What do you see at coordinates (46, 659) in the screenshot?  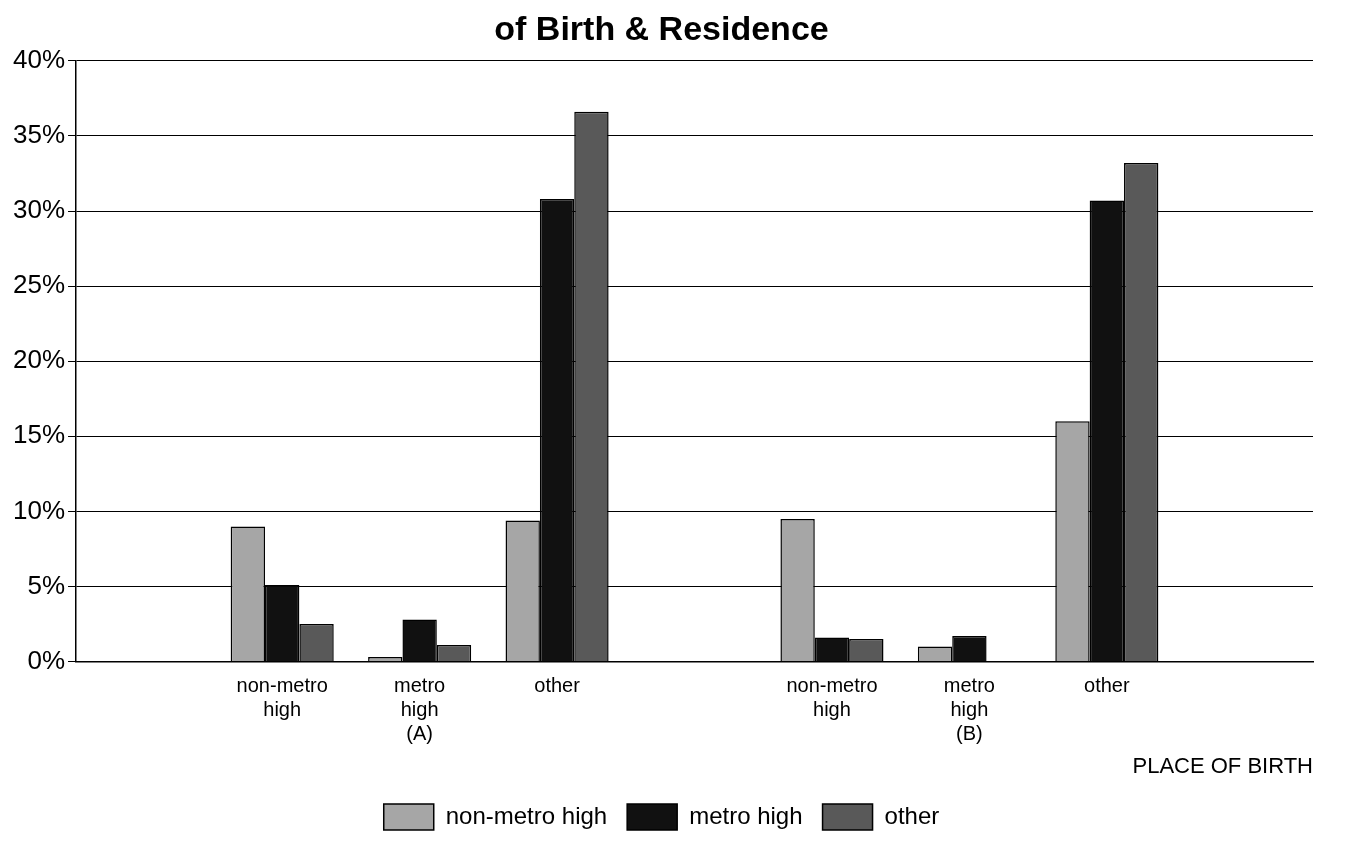 I see `y-tick-label: 0%` at bounding box center [46, 659].